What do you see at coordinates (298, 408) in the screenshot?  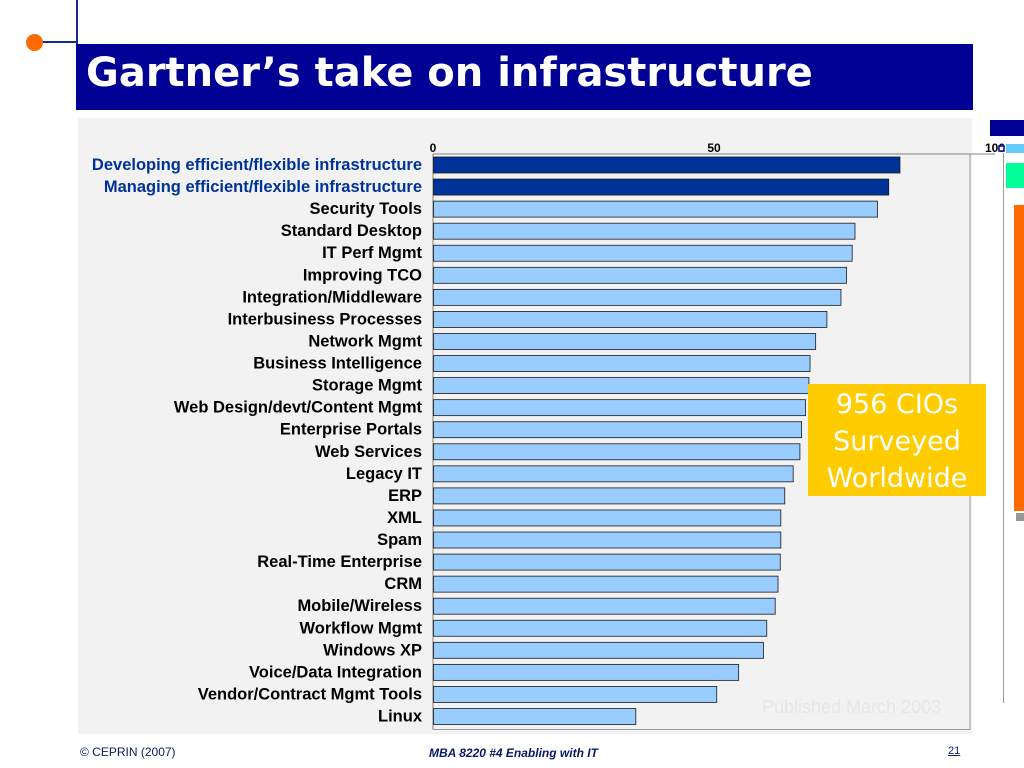 I see `category-label-11: Web Design/devt/Content Mgmt` at bounding box center [298, 408].